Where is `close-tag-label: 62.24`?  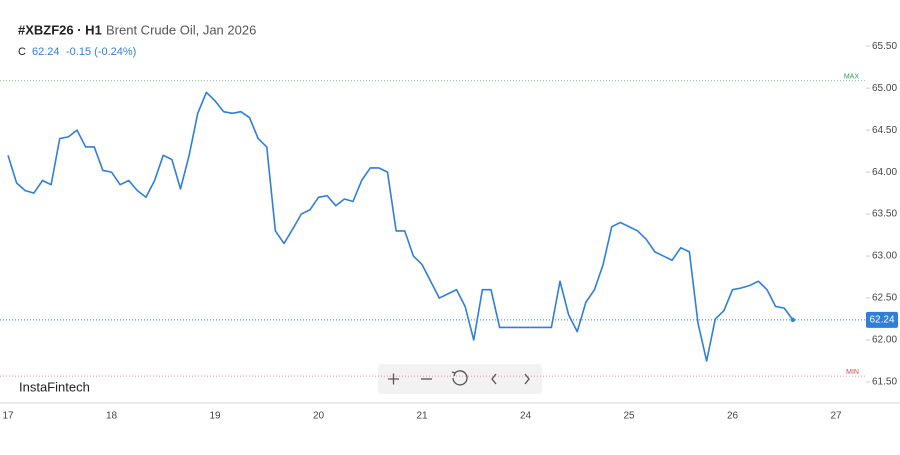
close-tag-label: 62.24 is located at coordinates (881, 320).